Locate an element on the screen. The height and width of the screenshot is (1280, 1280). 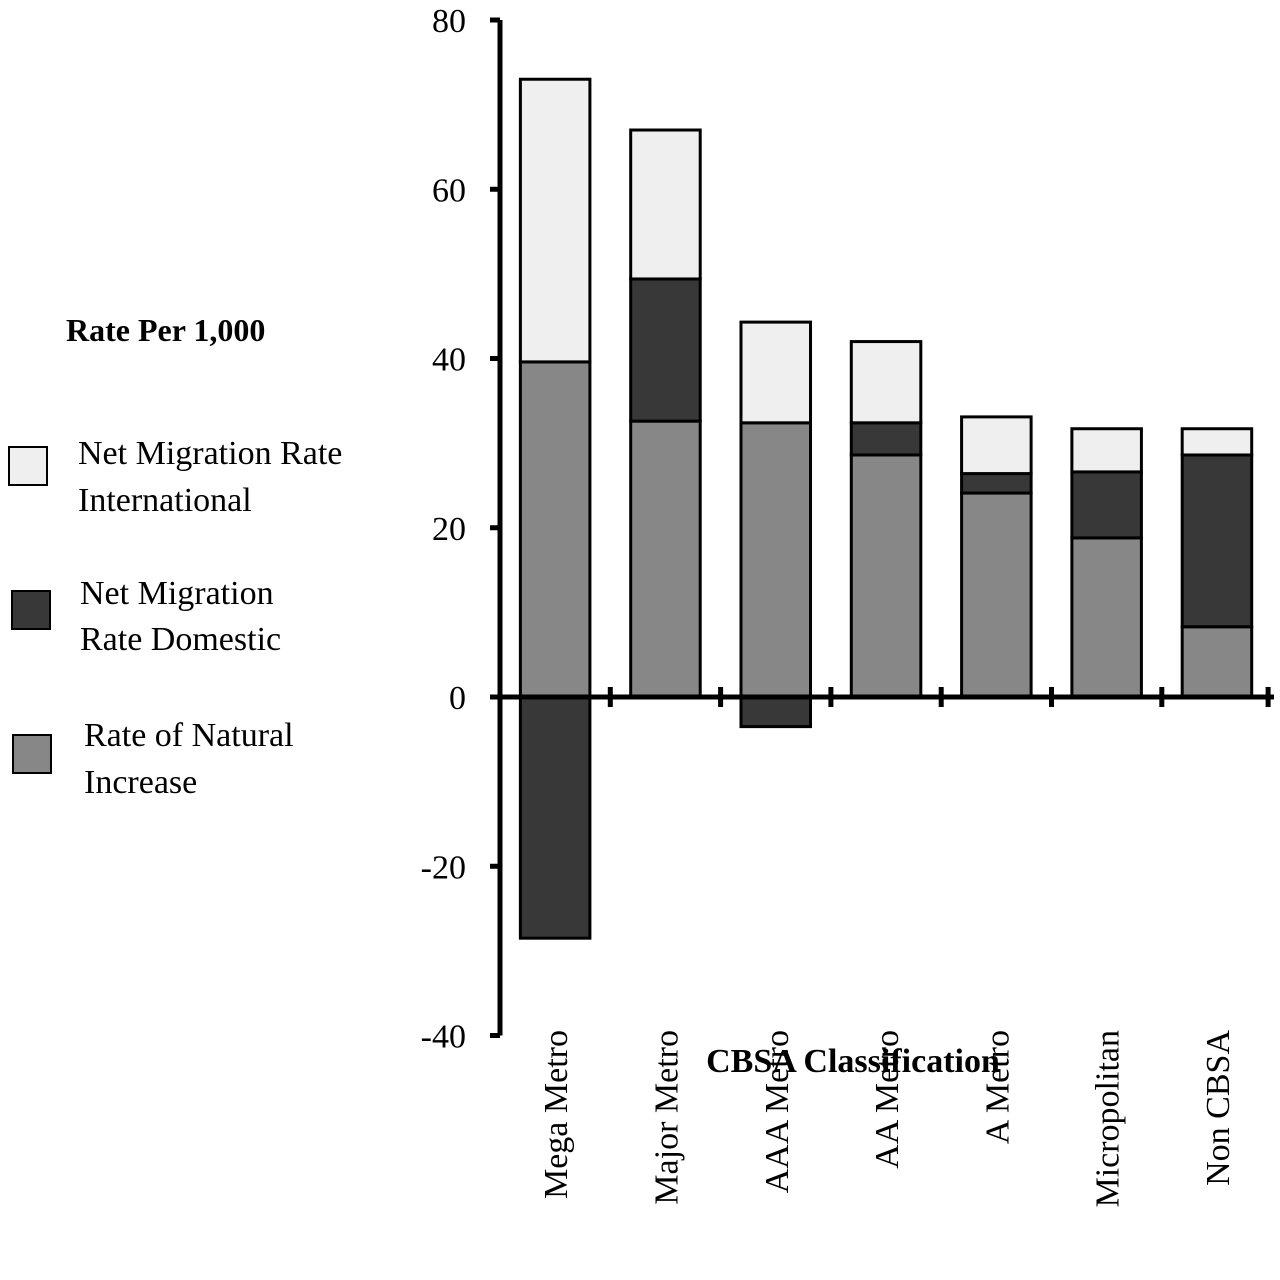
bar-major-metro-rate-of-natural-increase is located at coordinates (665, 559).